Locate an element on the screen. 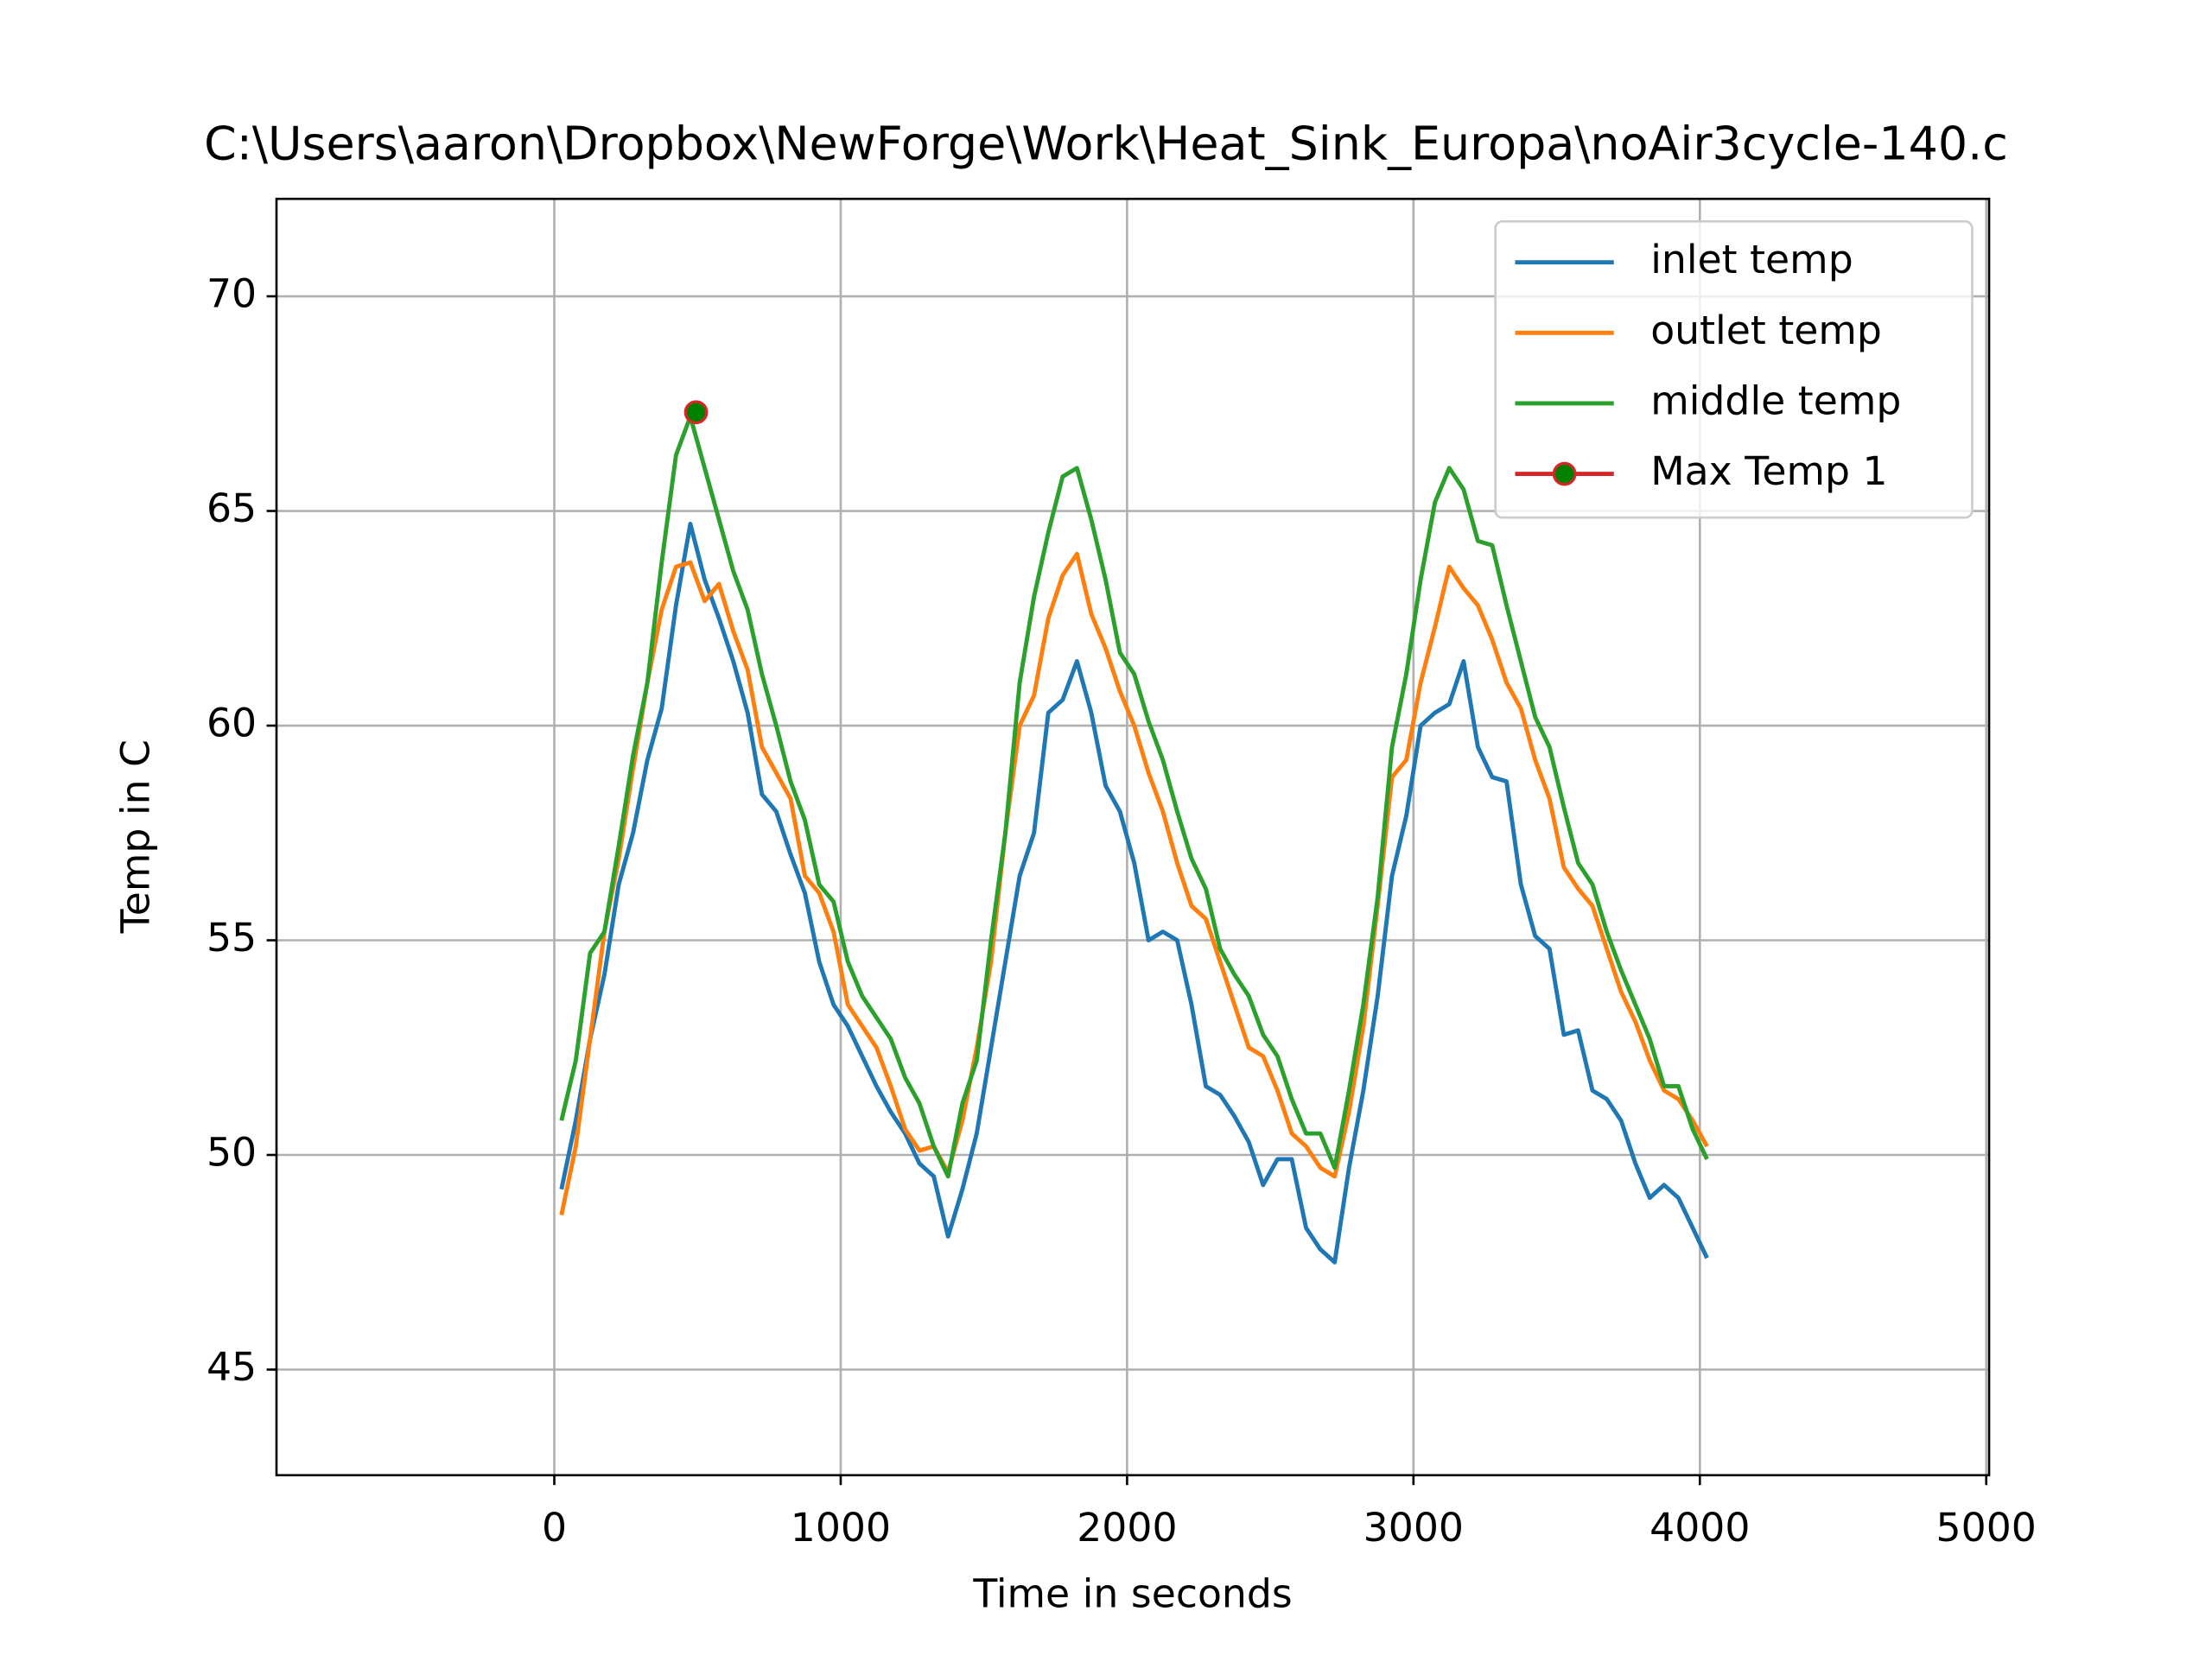 This screenshot has height=1662, width=2212. x-tick-label: 3000 is located at coordinates (1413, 1528).